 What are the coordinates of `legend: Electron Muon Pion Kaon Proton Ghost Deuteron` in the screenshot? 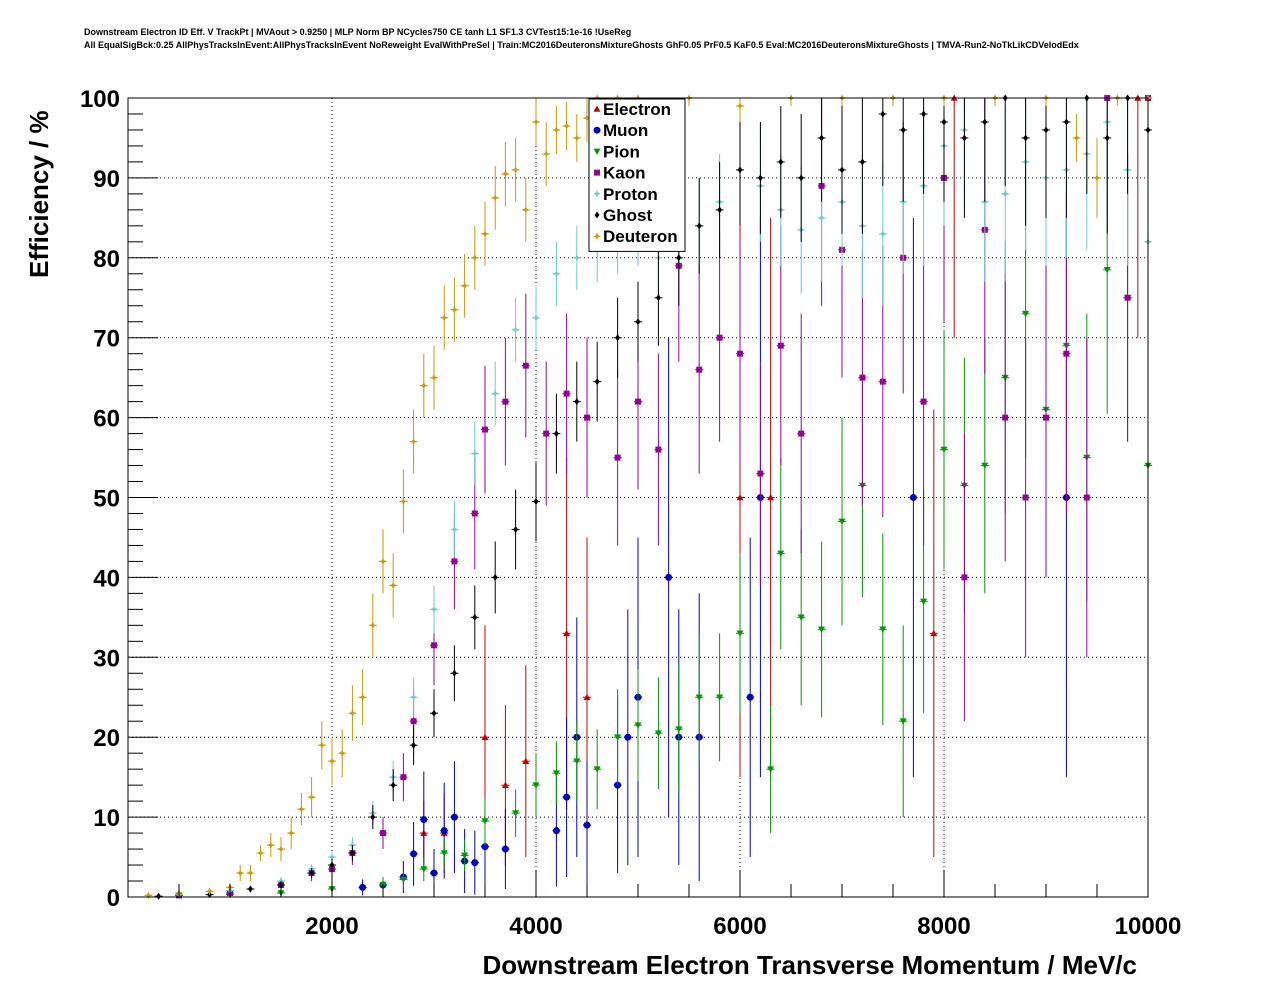 It's located at (637, 175).